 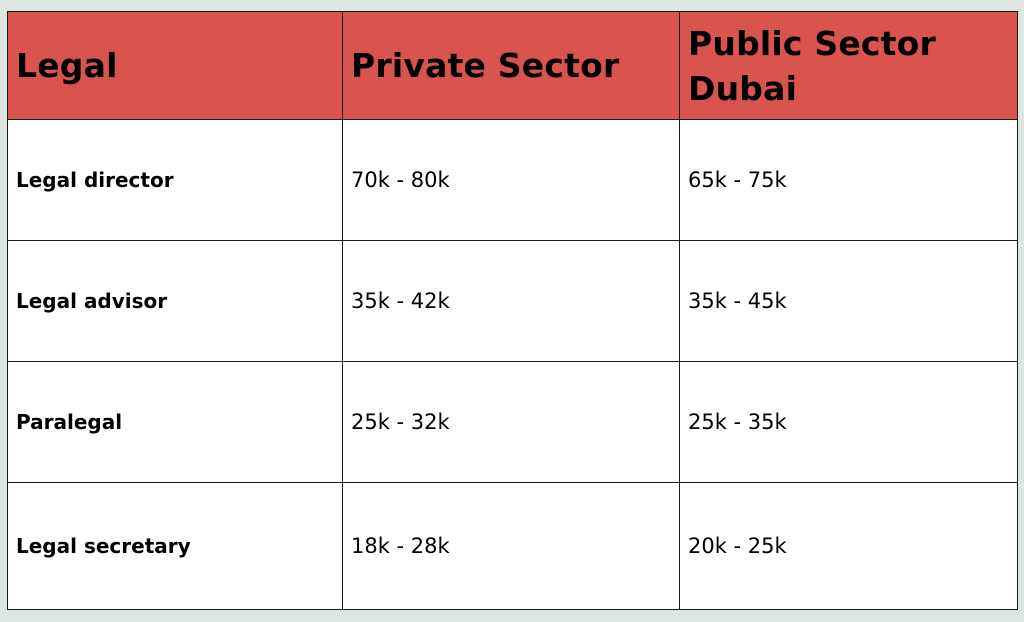 What do you see at coordinates (175, 546) in the screenshot?
I see `role-cell: Legal secretary` at bounding box center [175, 546].